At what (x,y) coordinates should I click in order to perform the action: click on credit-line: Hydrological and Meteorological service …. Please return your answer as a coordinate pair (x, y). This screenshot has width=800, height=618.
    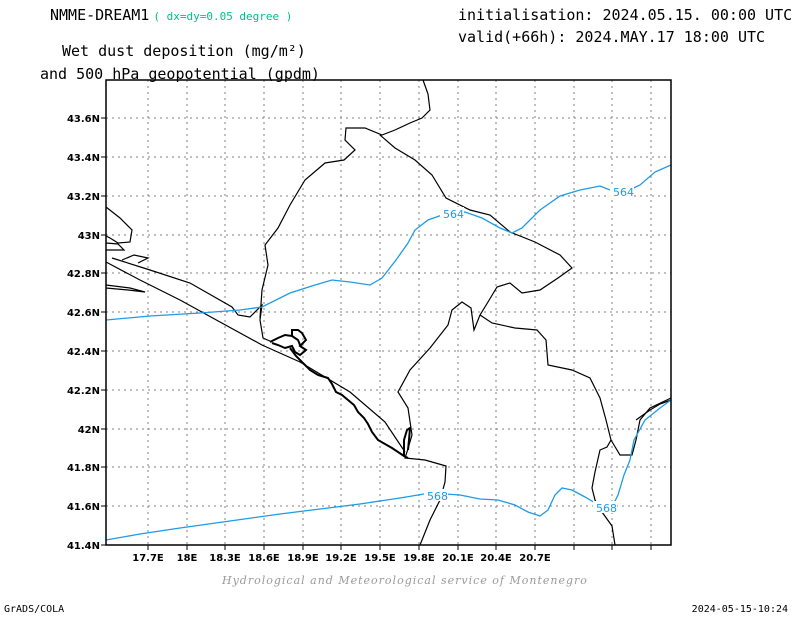
    Looking at the image, I should click on (405, 580).